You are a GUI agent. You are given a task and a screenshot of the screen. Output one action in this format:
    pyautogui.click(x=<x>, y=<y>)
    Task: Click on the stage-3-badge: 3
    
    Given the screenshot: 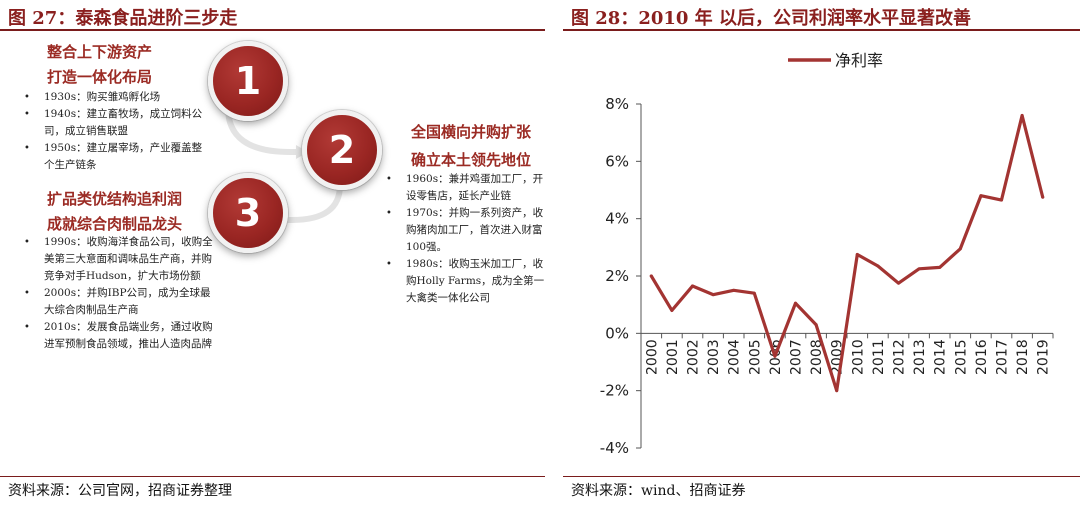 What is the action you would take?
    pyautogui.click(x=248, y=213)
    